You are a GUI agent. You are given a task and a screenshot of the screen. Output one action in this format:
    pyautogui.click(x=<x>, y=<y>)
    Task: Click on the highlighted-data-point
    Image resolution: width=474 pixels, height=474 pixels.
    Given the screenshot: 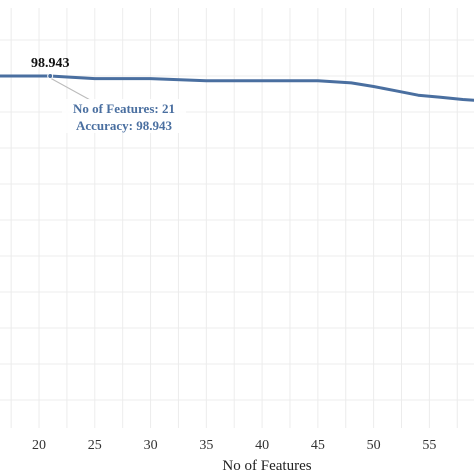 What is the action you would take?
    pyautogui.click(x=50, y=76)
    